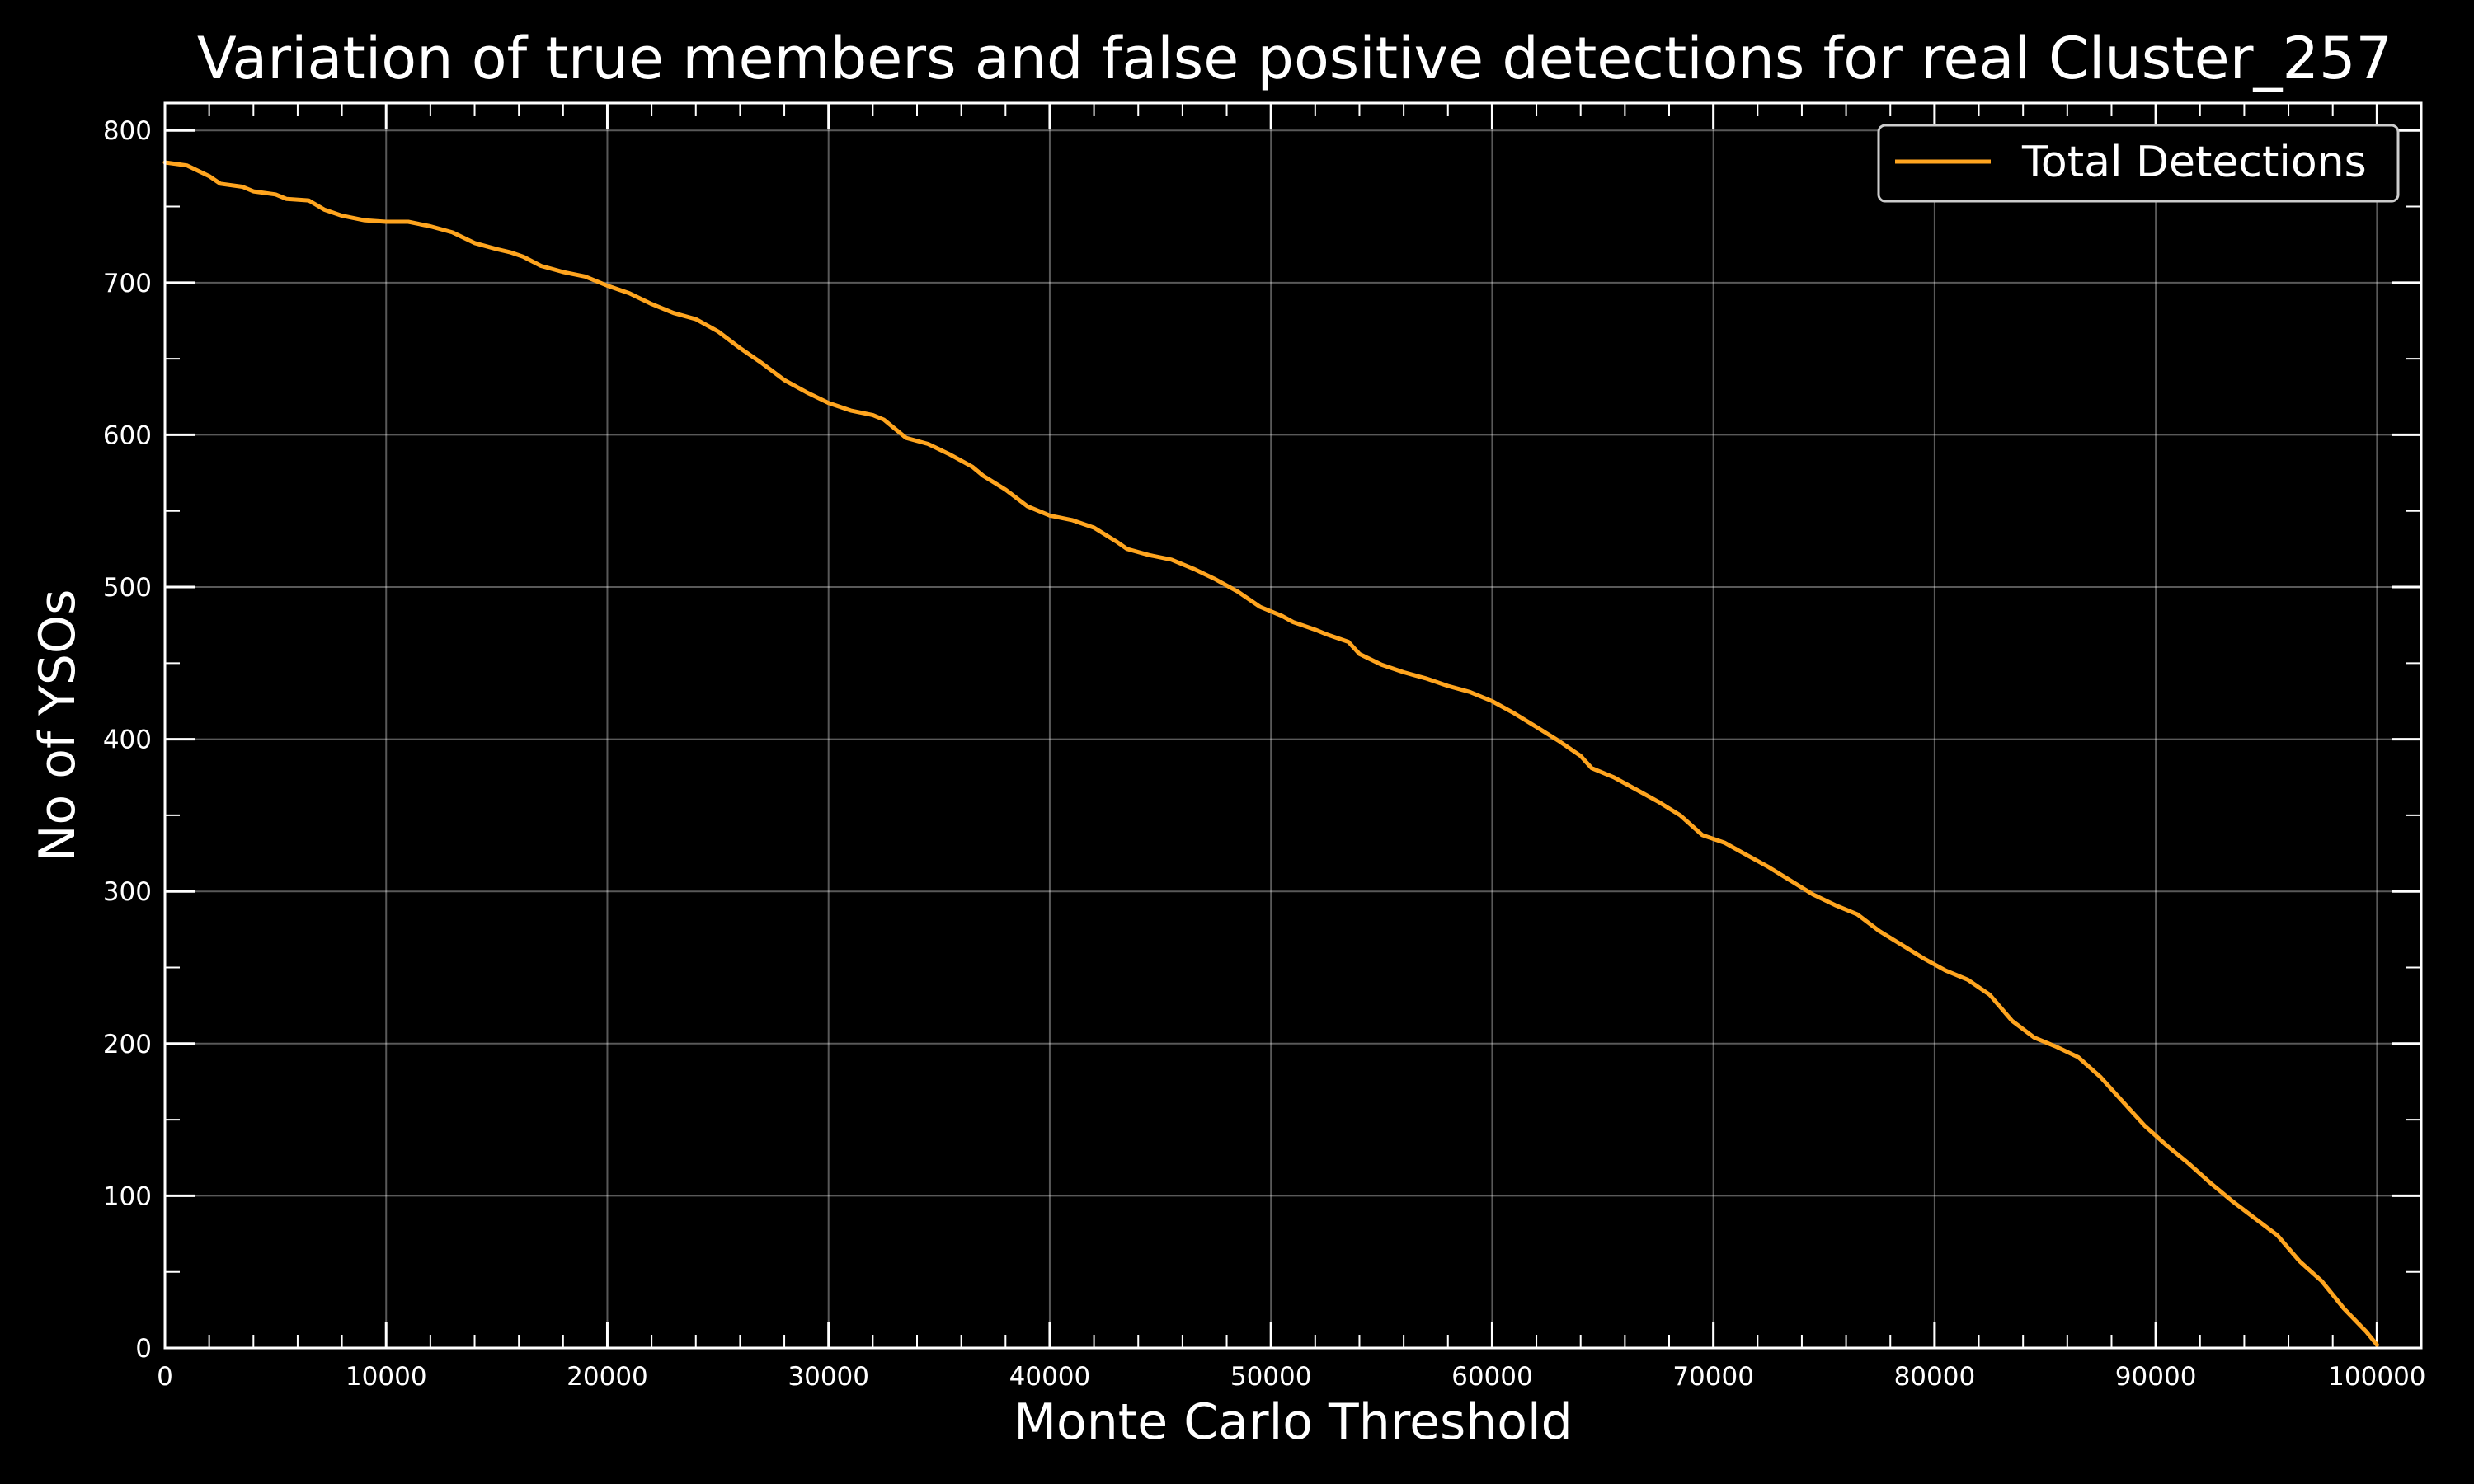  Describe the element at coordinates (2194, 162) in the screenshot. I see `legend-label-total-detections: Total Detections` at that location.